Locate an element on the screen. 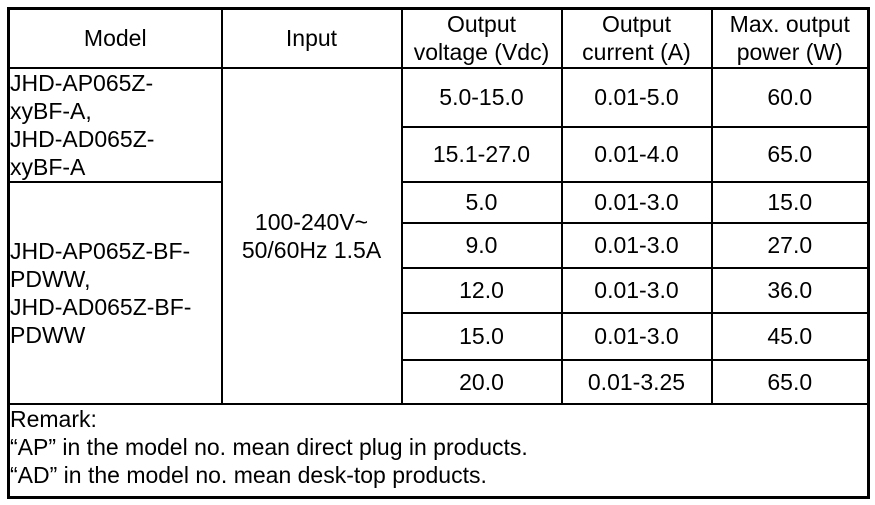  table-row: 20.0 0.01-3.25 65.0 is located at coordinates (439, 381).